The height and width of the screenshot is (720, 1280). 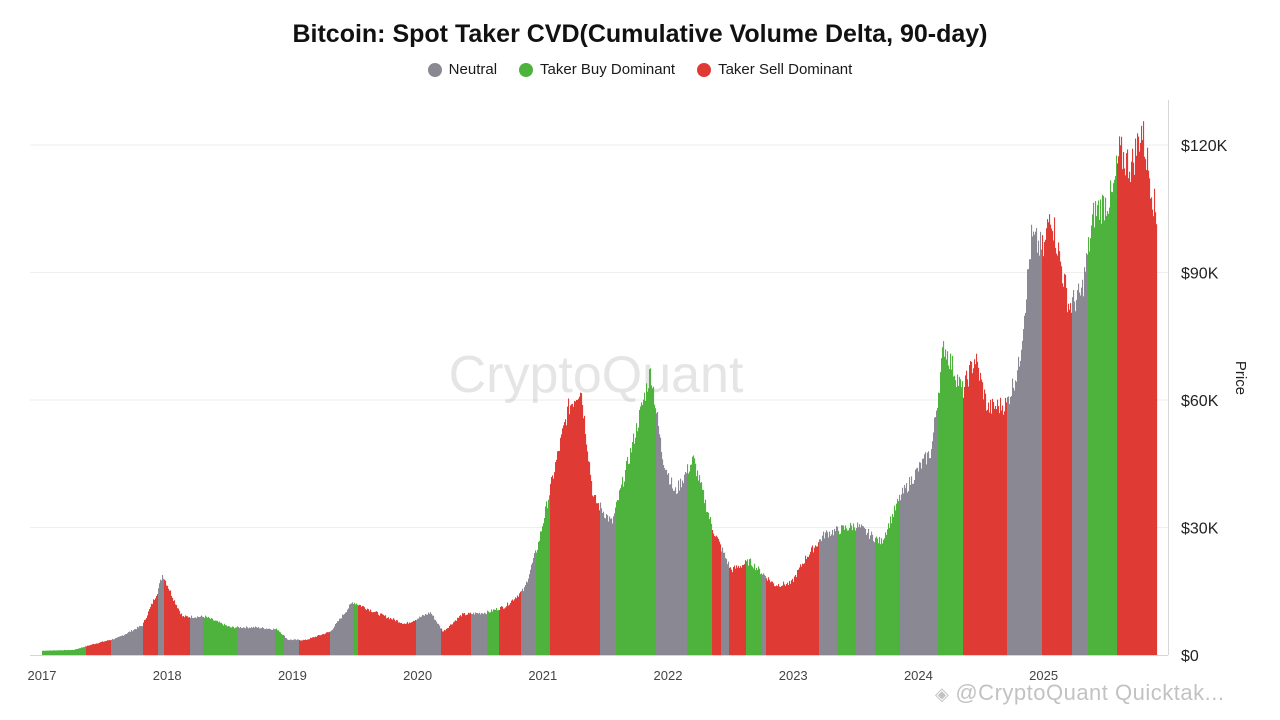 What do you see at coordinates (1240, 378) in the screenshot?
I see `y-axis-title: Price` at bounding box center [1240, 378].